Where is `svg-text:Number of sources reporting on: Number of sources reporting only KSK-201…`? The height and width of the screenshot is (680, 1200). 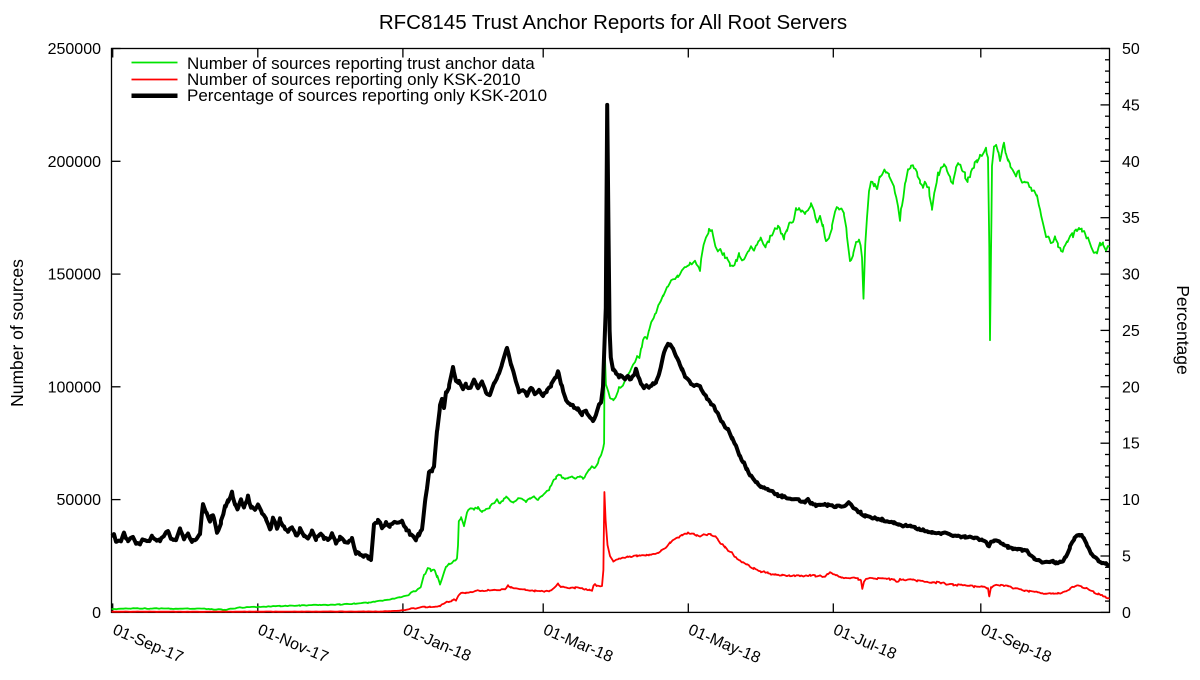
svg-text:Number of sources reporting on: Number of sources reporting only KSK-201… is located at coordinates (354, 79).